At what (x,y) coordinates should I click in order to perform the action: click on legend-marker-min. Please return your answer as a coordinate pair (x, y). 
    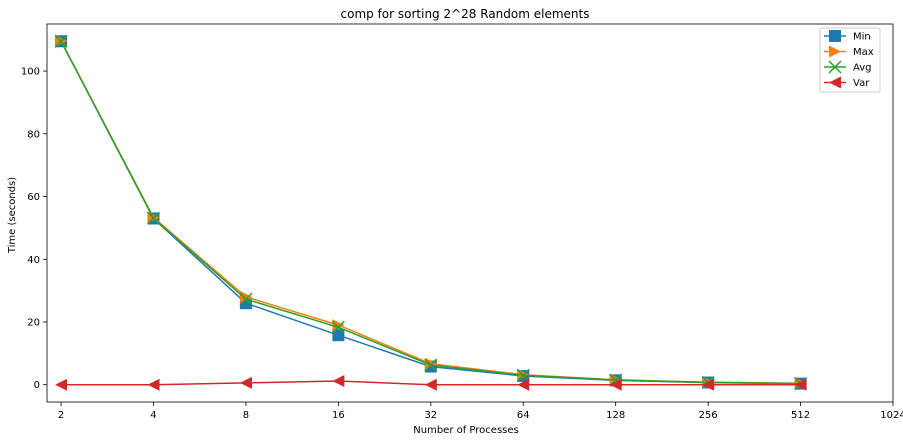
    Looking at the image, I should click on (835, 36).